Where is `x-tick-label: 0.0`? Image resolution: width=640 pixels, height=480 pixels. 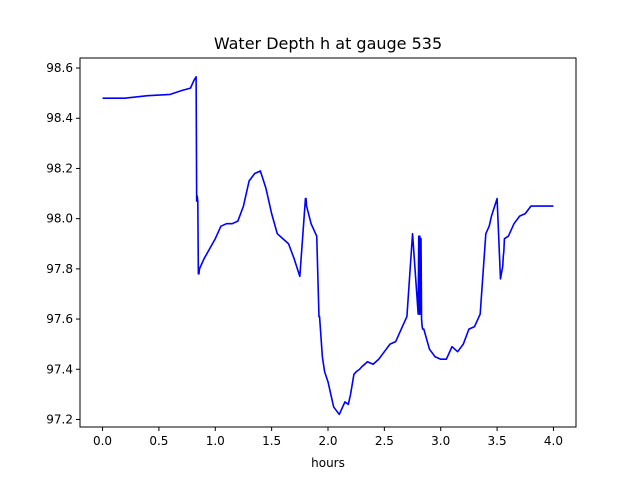 x-tick-label: 0.0 is located at coordinates (102, 441).